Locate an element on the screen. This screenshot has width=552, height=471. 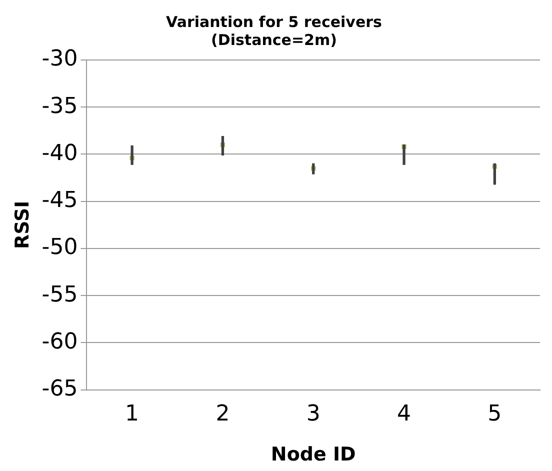
x-tick-label: 2 is located at coordinates (223, 414).